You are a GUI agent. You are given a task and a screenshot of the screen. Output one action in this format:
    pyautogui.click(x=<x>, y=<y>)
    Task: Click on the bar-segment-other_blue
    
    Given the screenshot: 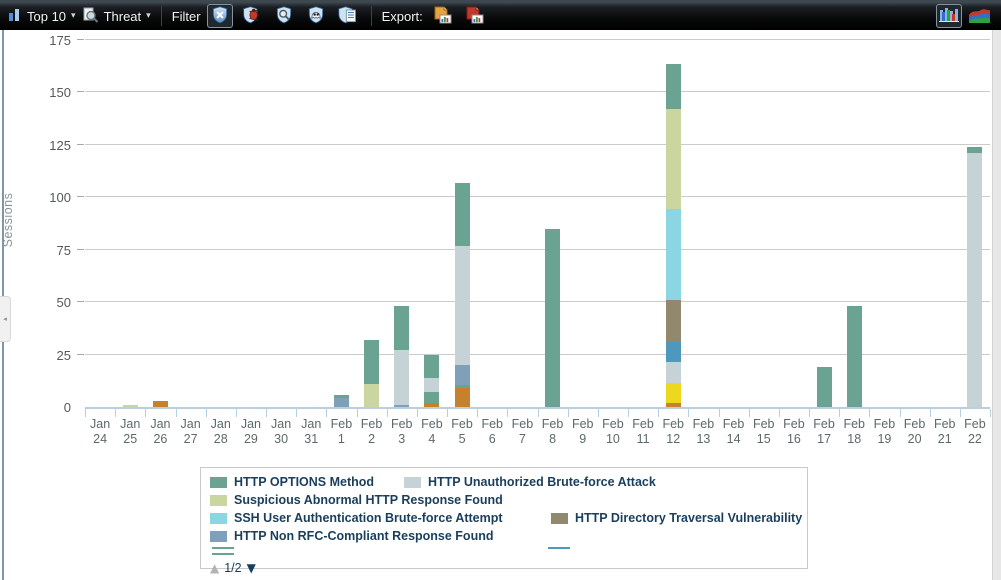 What is the action you would take?
    pyautogui.click(x=673, y=352)
    